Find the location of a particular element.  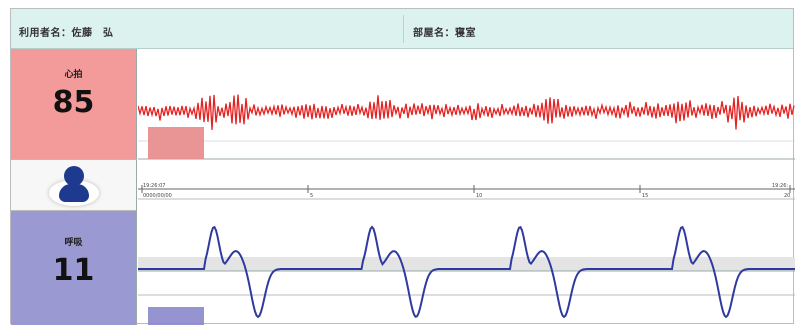

axis-tick-10: 10 is located at coordinates (479, 196).